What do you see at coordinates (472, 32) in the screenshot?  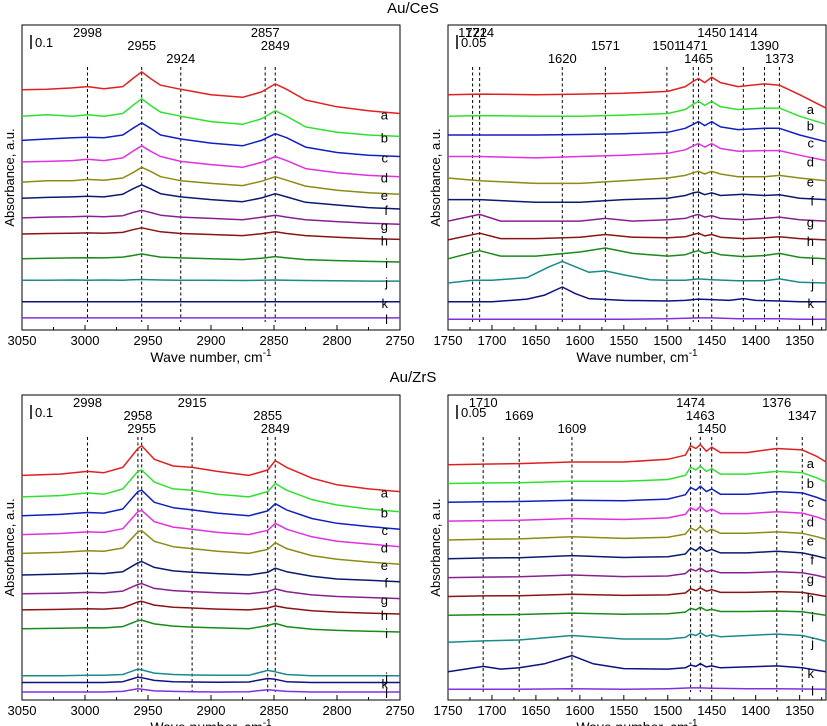 I see `peak-label: 1722` at bounding box center [472, 32].